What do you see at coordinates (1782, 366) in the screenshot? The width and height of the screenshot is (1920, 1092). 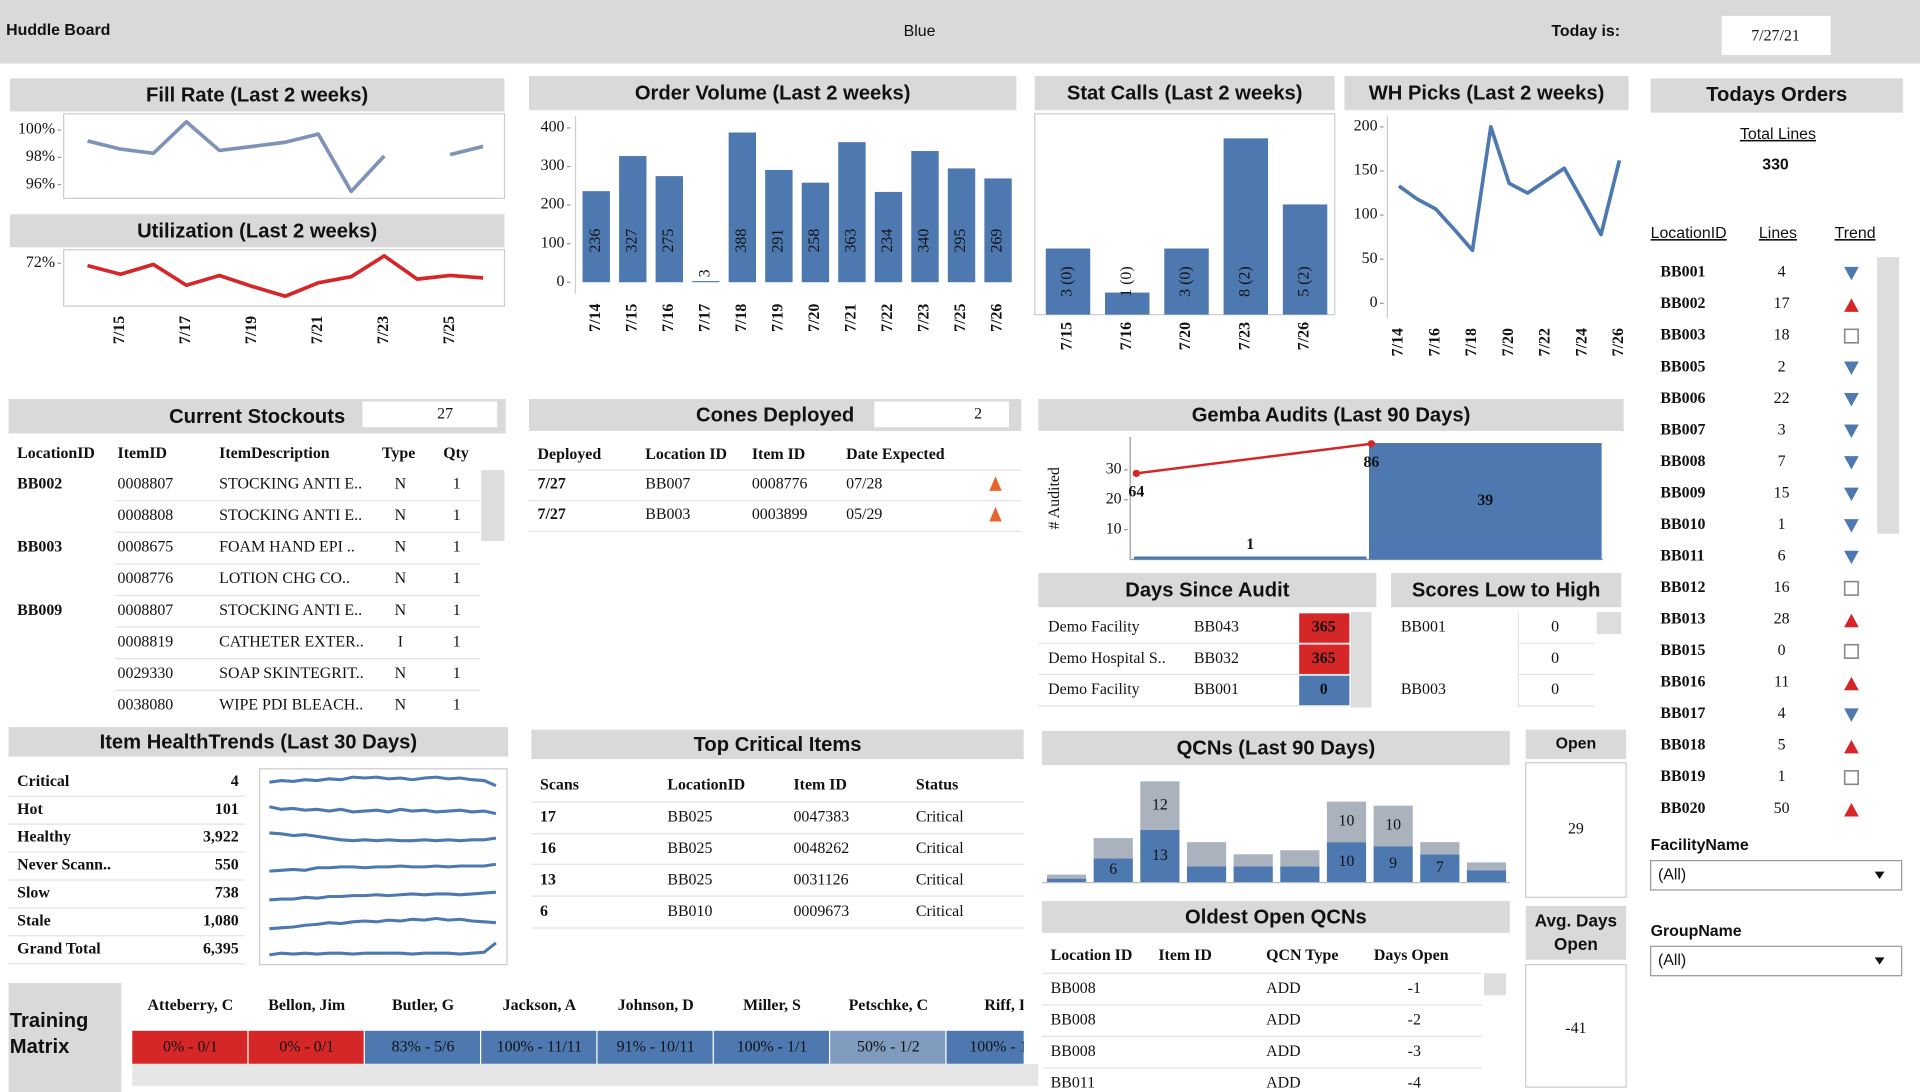 I see `table-cell: 2` at bounding box center [1782, 366].